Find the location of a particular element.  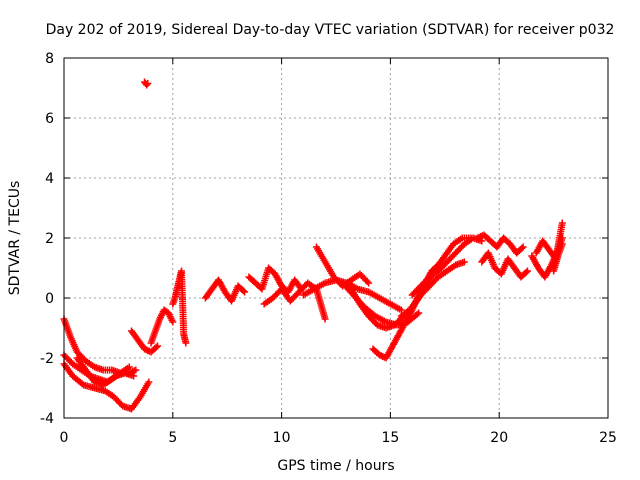

y-tick-label: 8 is located at coordinates (49, 59).